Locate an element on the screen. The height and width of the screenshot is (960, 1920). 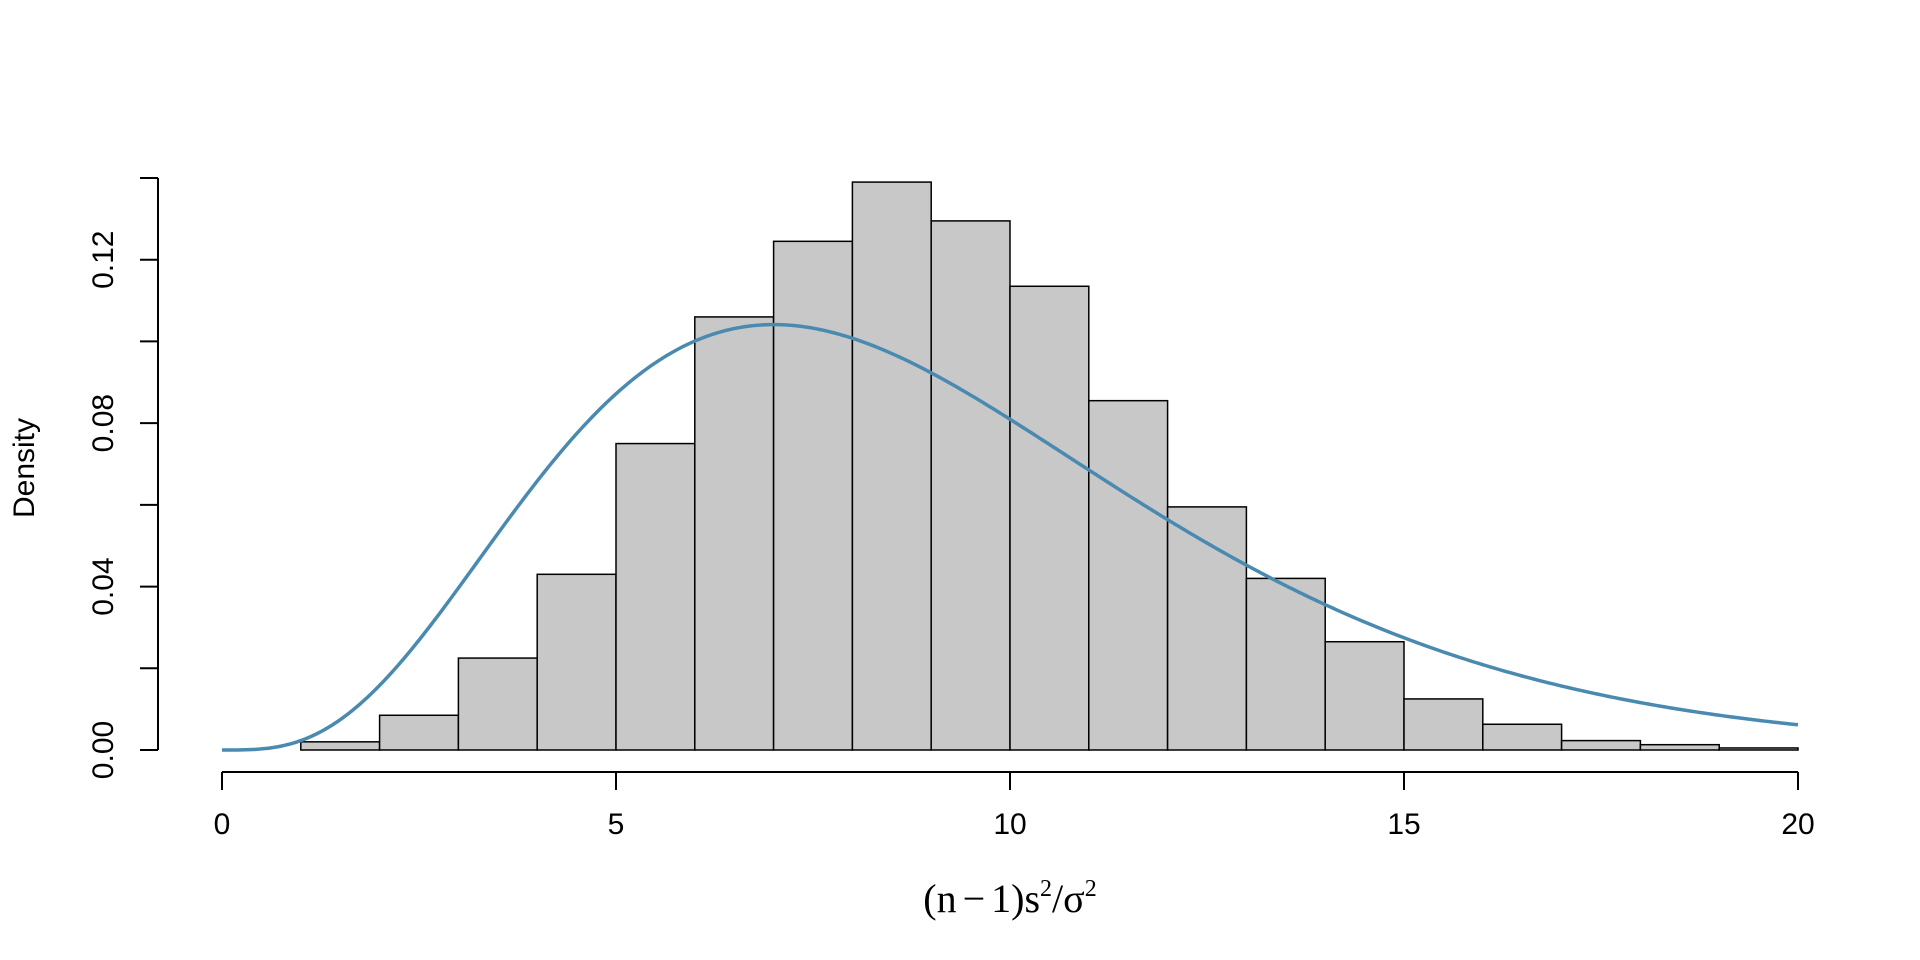
x-axis: 0 5 10 15 20 is located at coordinates (1014, 806).